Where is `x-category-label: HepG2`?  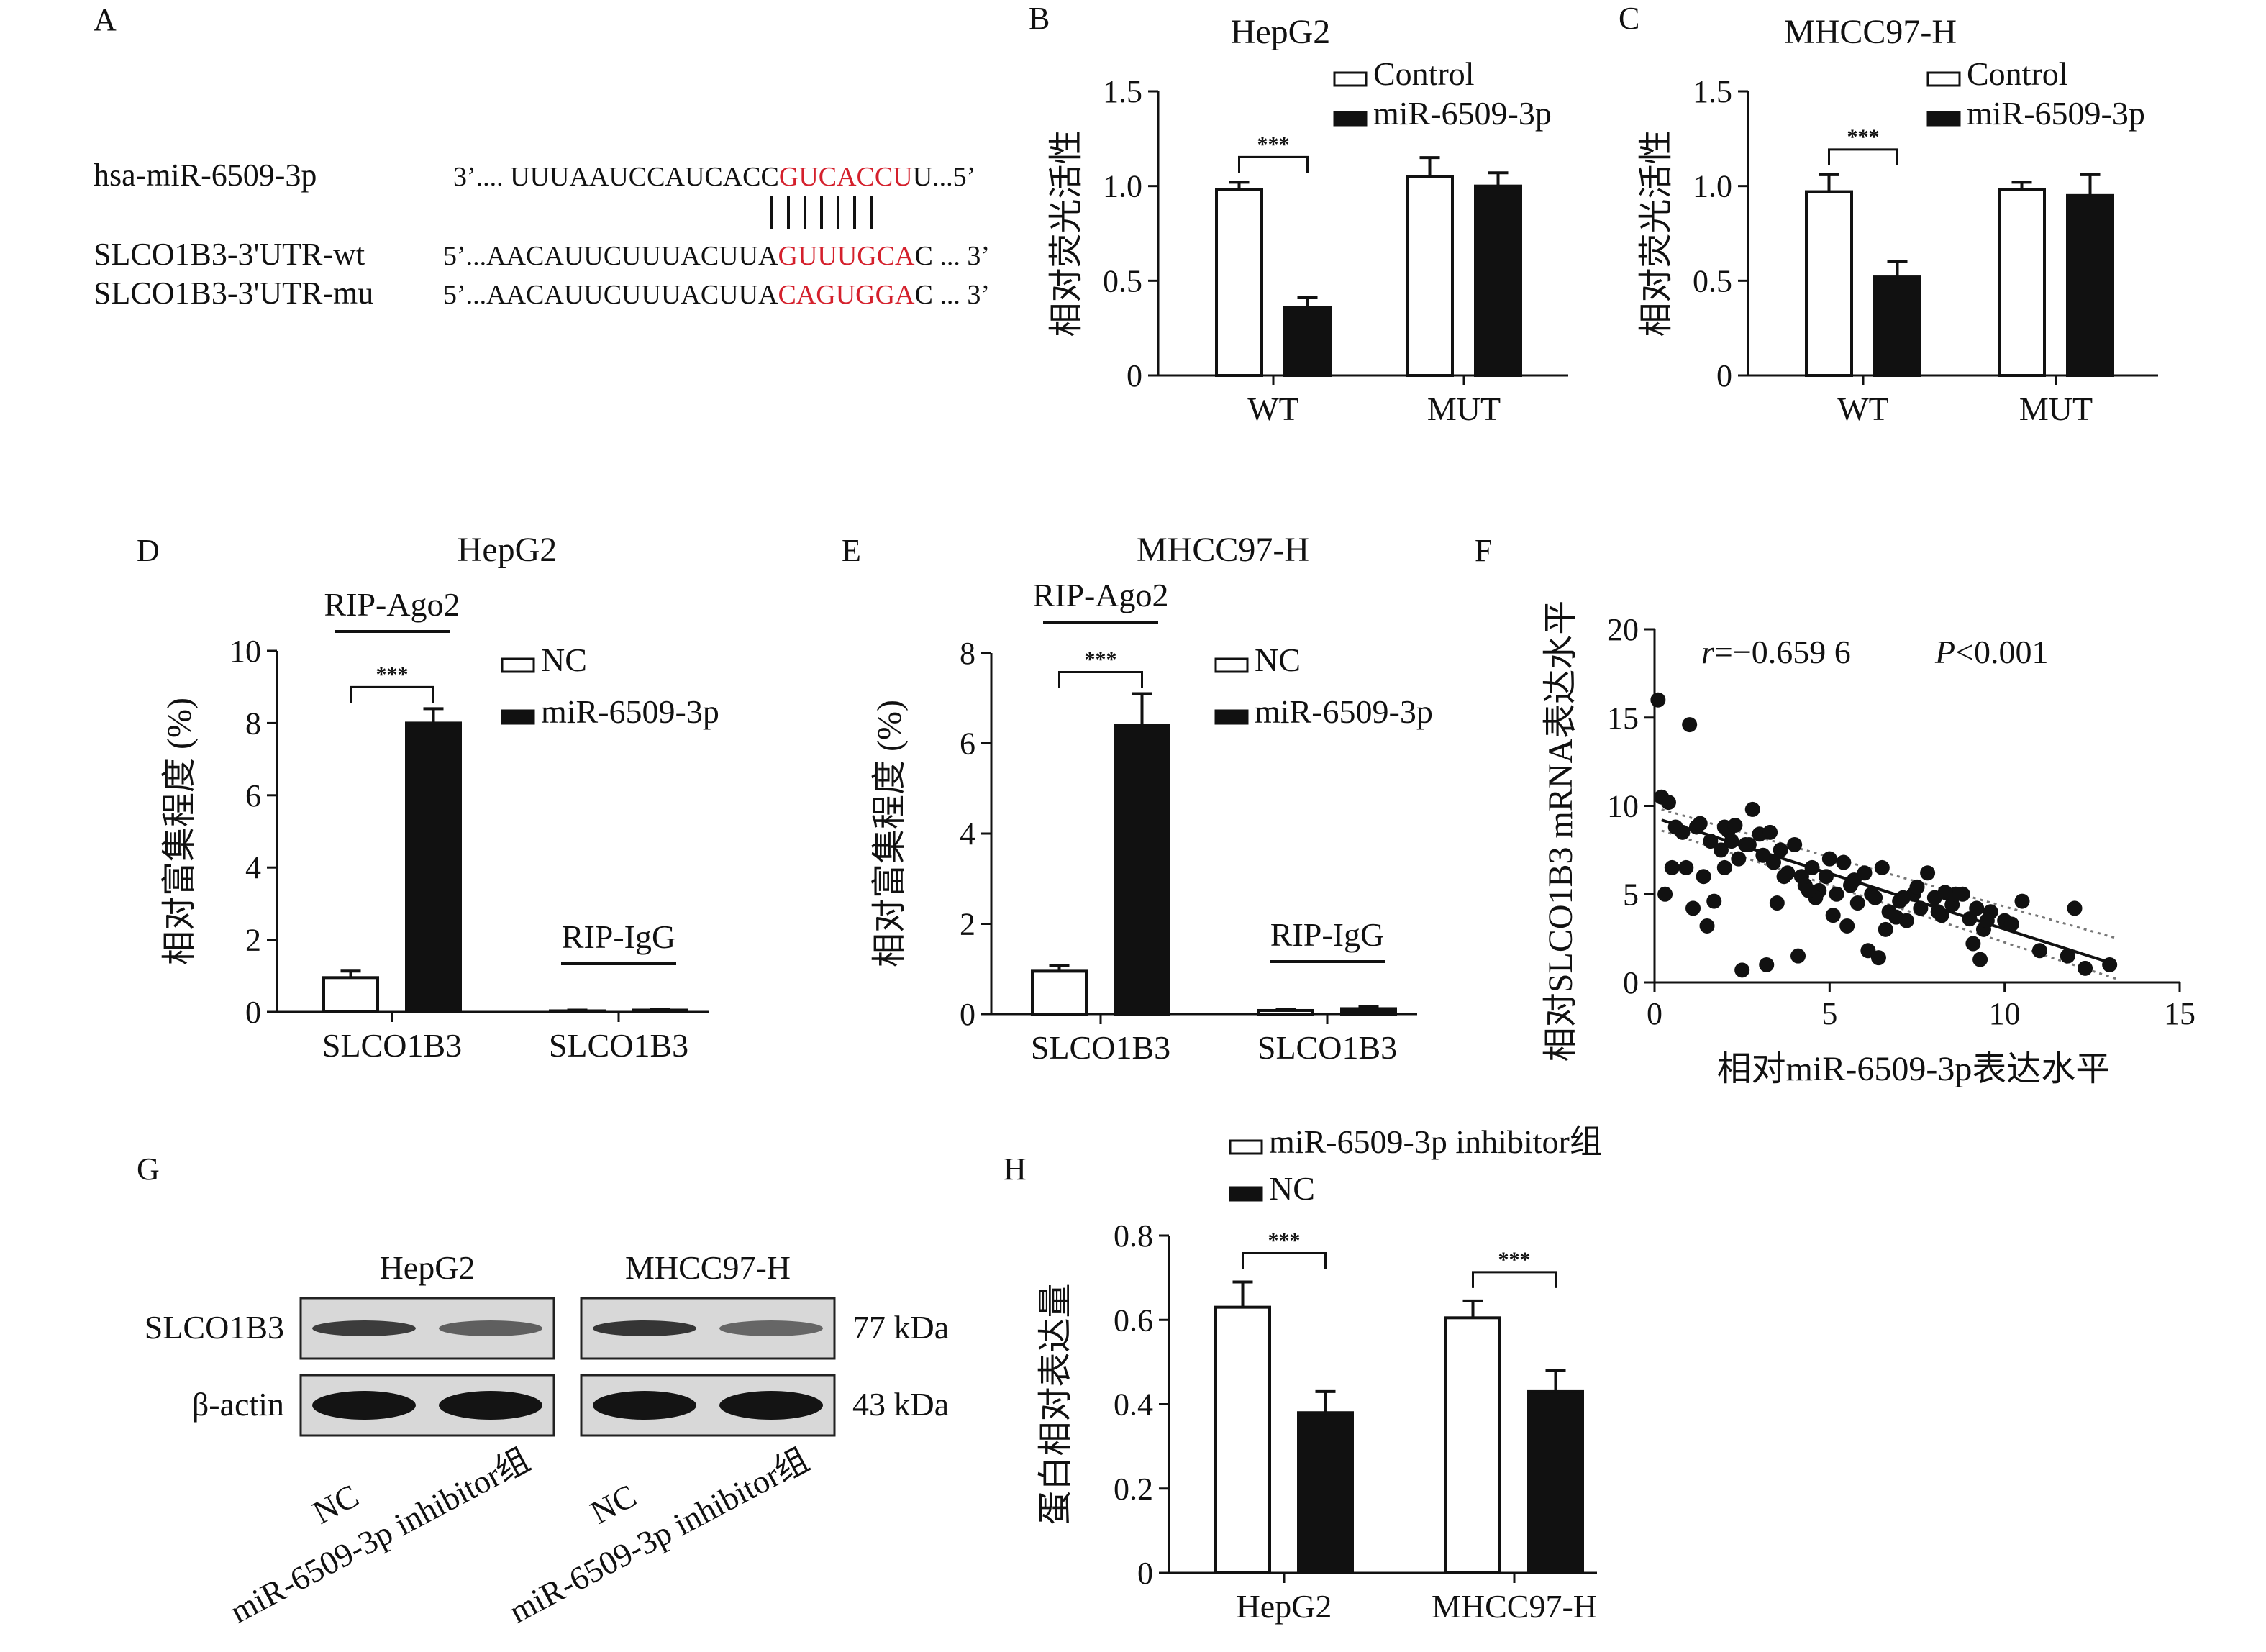 x-category-label: HepG2 is located at coordinates (1284, 1606).